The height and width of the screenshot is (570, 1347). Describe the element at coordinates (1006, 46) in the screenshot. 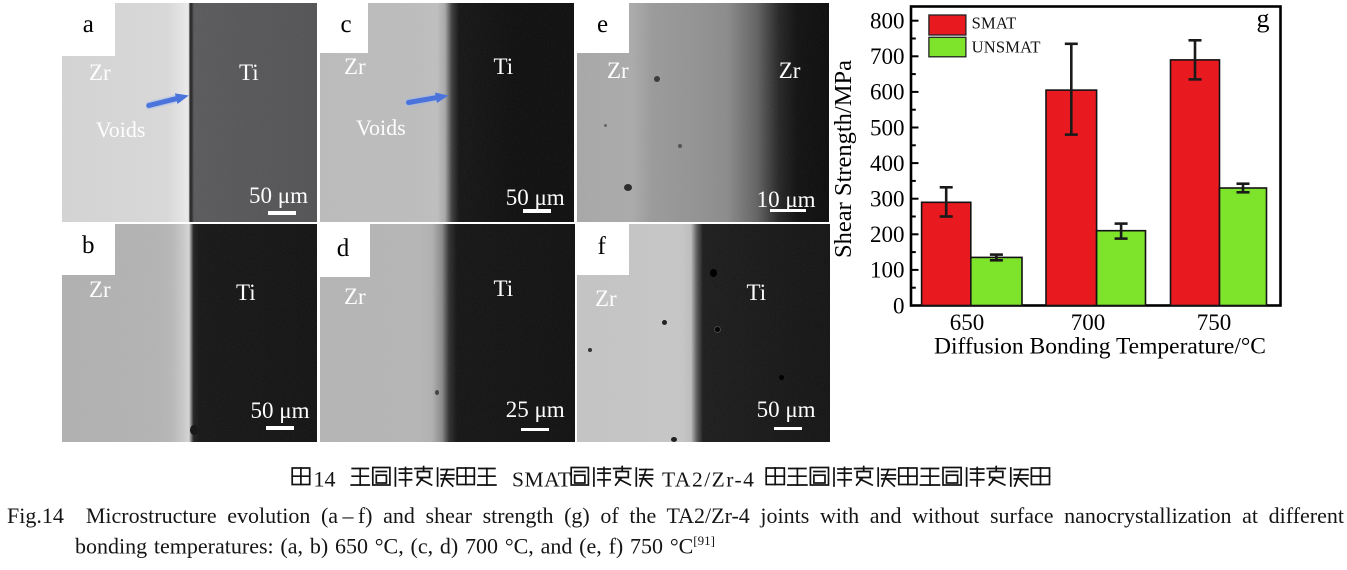

I see `svg-text: UNSMAT` at that location.